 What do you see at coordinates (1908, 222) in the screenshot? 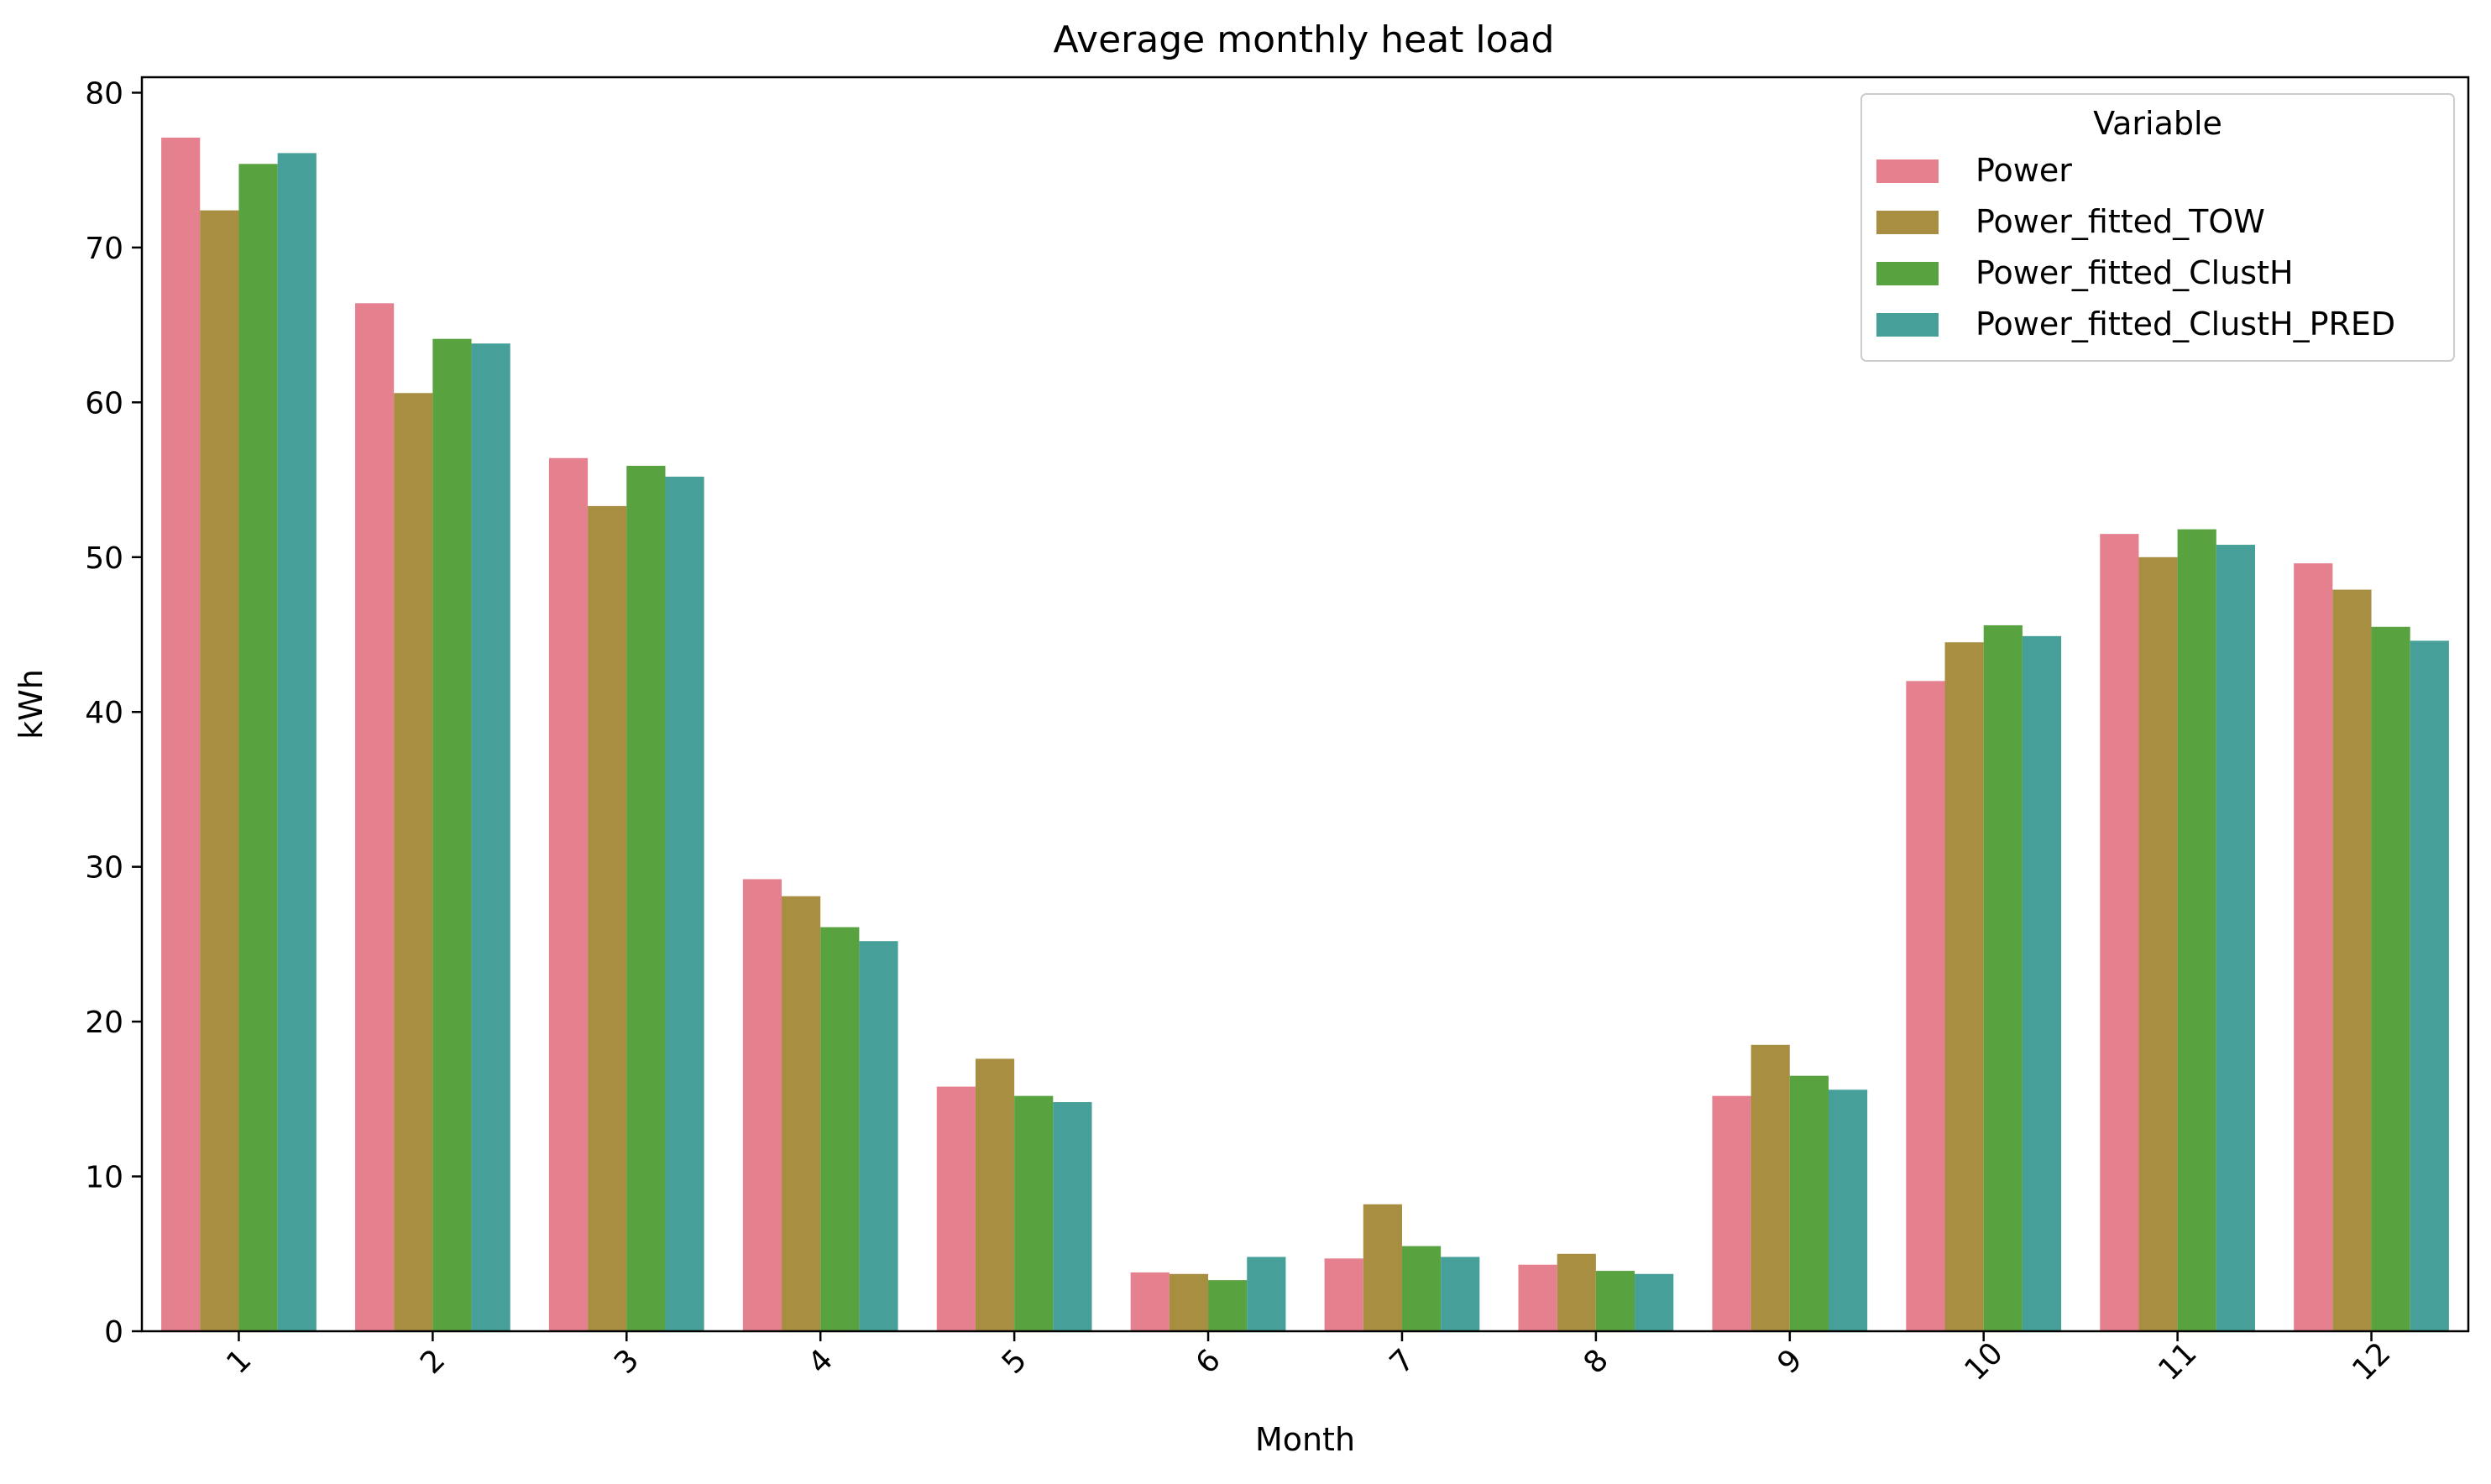
I see `legend-swatch-Power_fitted_TOW` at bounding box center [1908, 222].